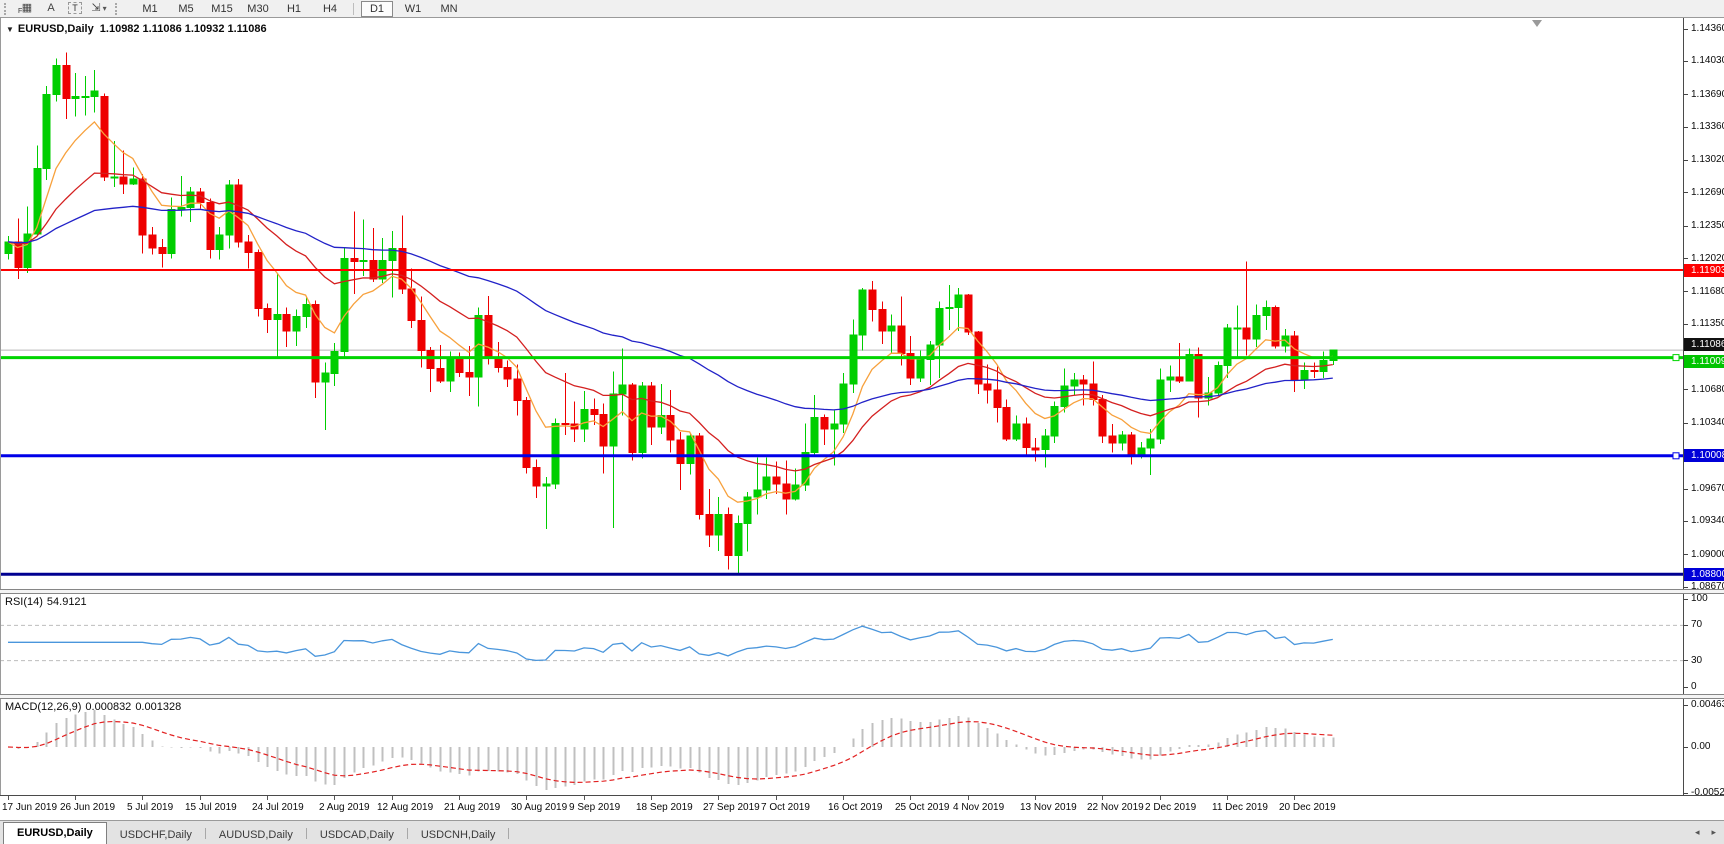 This screenshot has height=844, width=1724. Describe the element at coordinates (862, 795) in the screenshot. I see `chart-frame-bottom` at that location.